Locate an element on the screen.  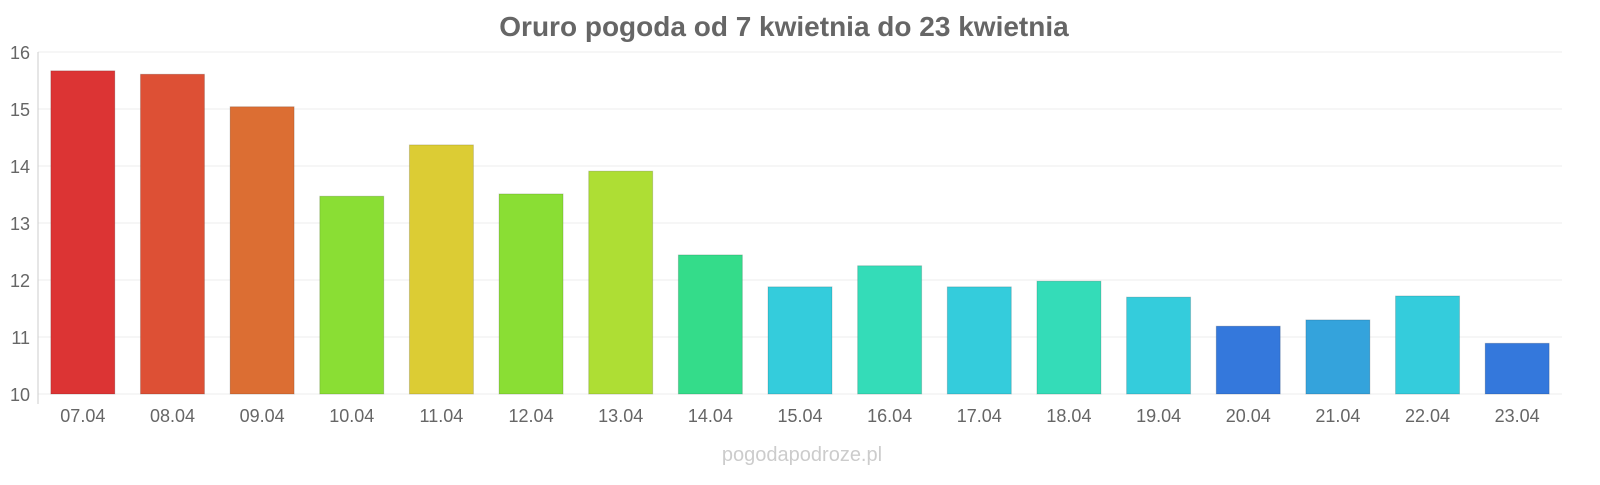
y-tick-label: 15 is located at coordinates (20, 110).